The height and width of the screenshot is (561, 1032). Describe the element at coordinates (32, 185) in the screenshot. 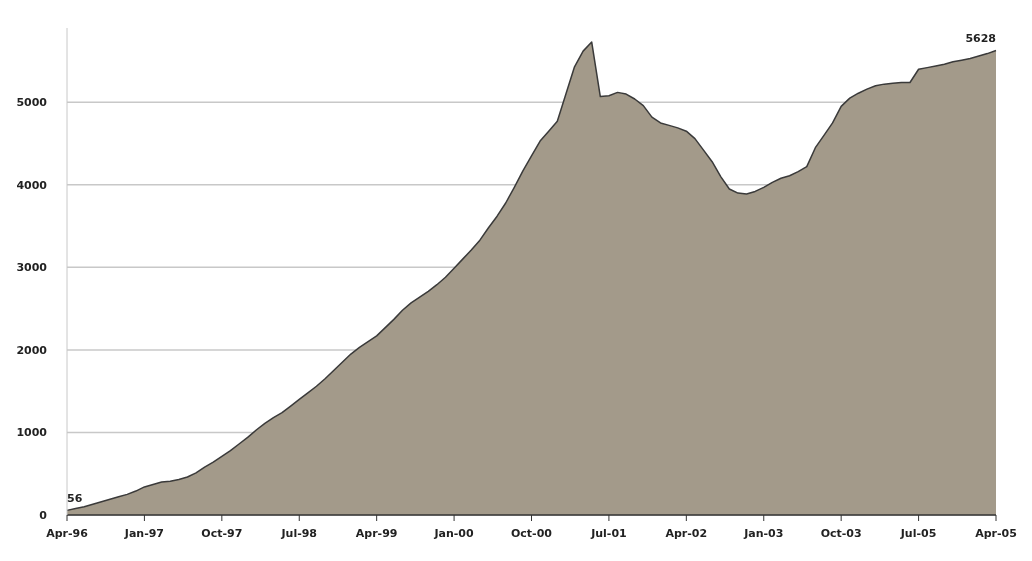

I see `y-tick-label: 4000` at that location.